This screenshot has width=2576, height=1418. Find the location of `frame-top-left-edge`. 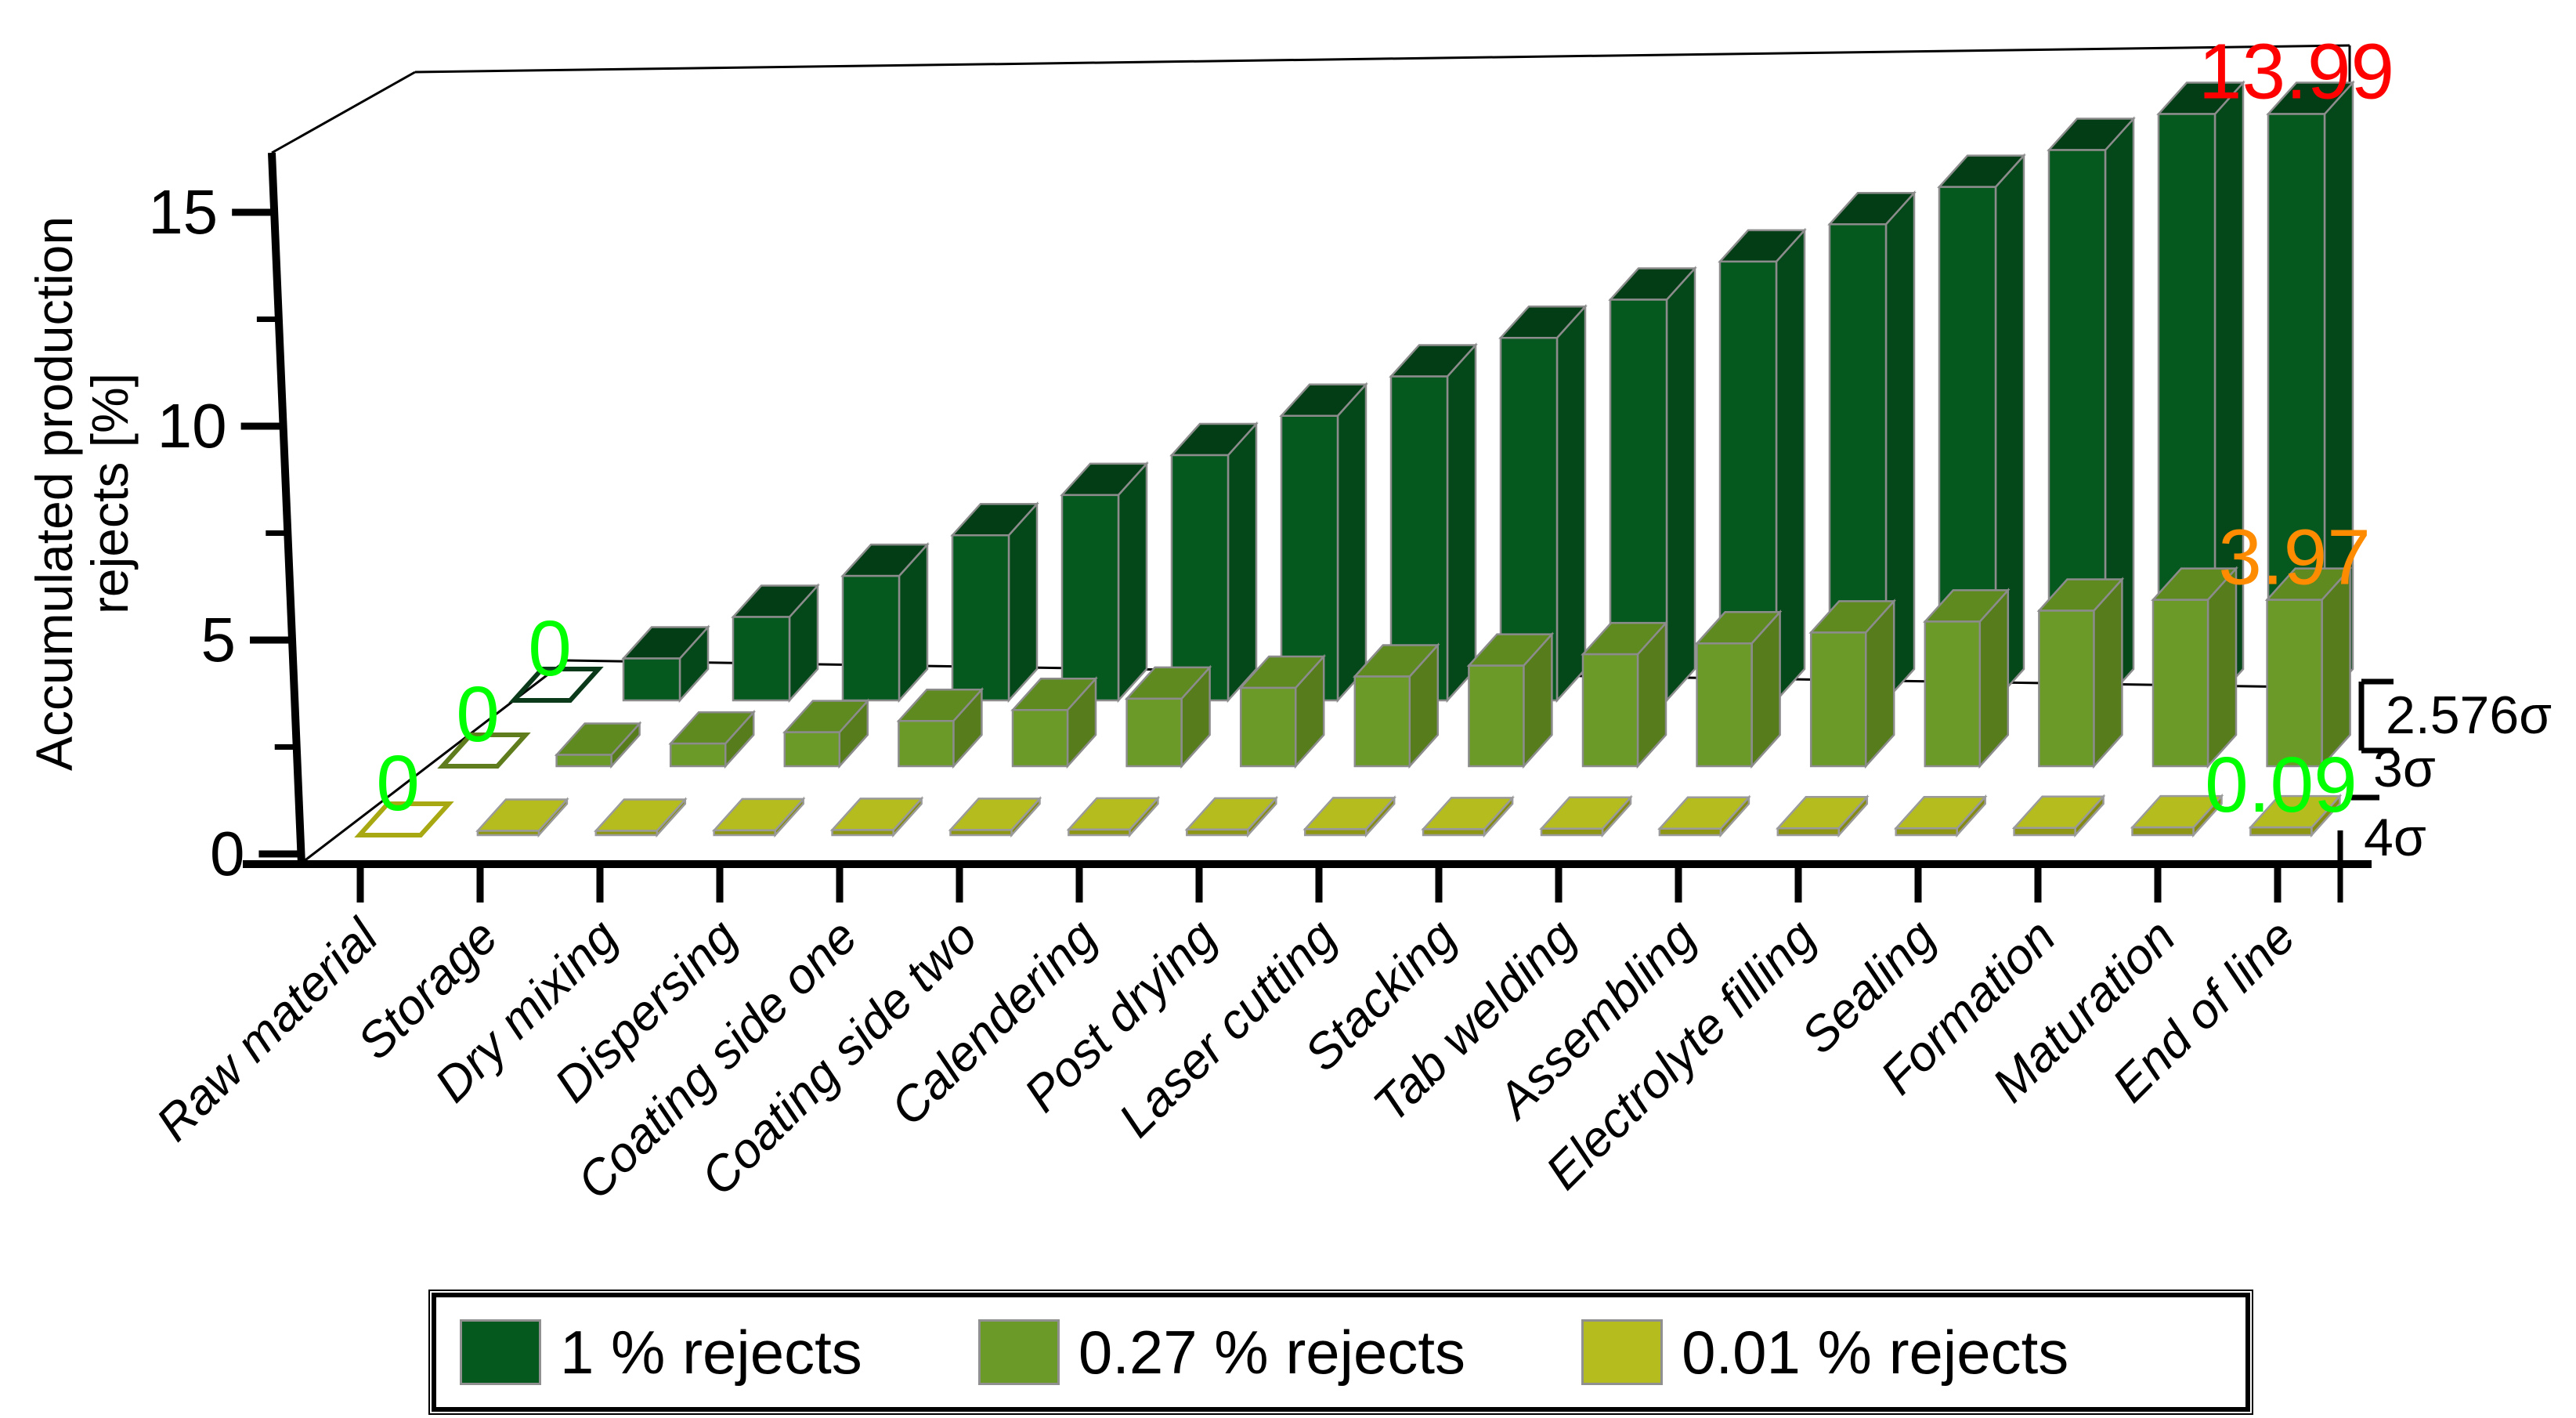

frame-top-left-edge is located at coordinates (343, 112).